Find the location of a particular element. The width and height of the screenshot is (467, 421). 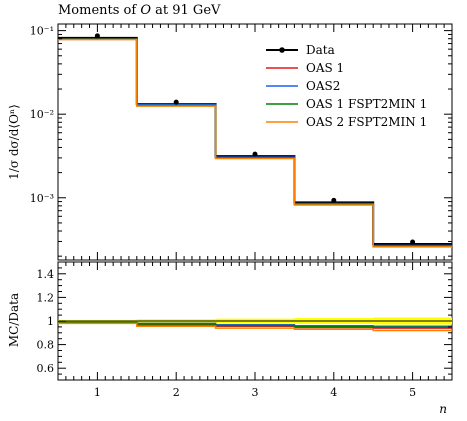

legend-label: OAS 1 FSPT2MIN 1 is located at coordinates (366, 104).